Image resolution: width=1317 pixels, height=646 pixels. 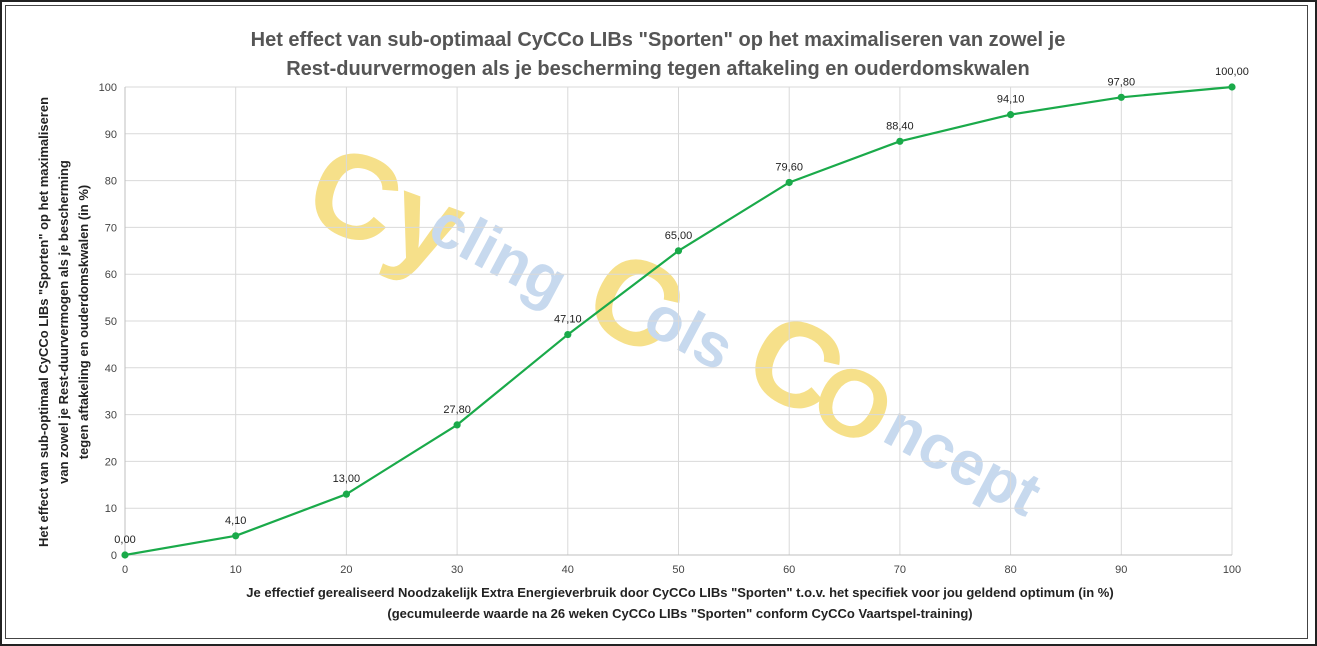 What do you see at coordinates (1232, 72) in the screenshot?
I see `data-label: 100,00` at bounding box center [1232, 72].